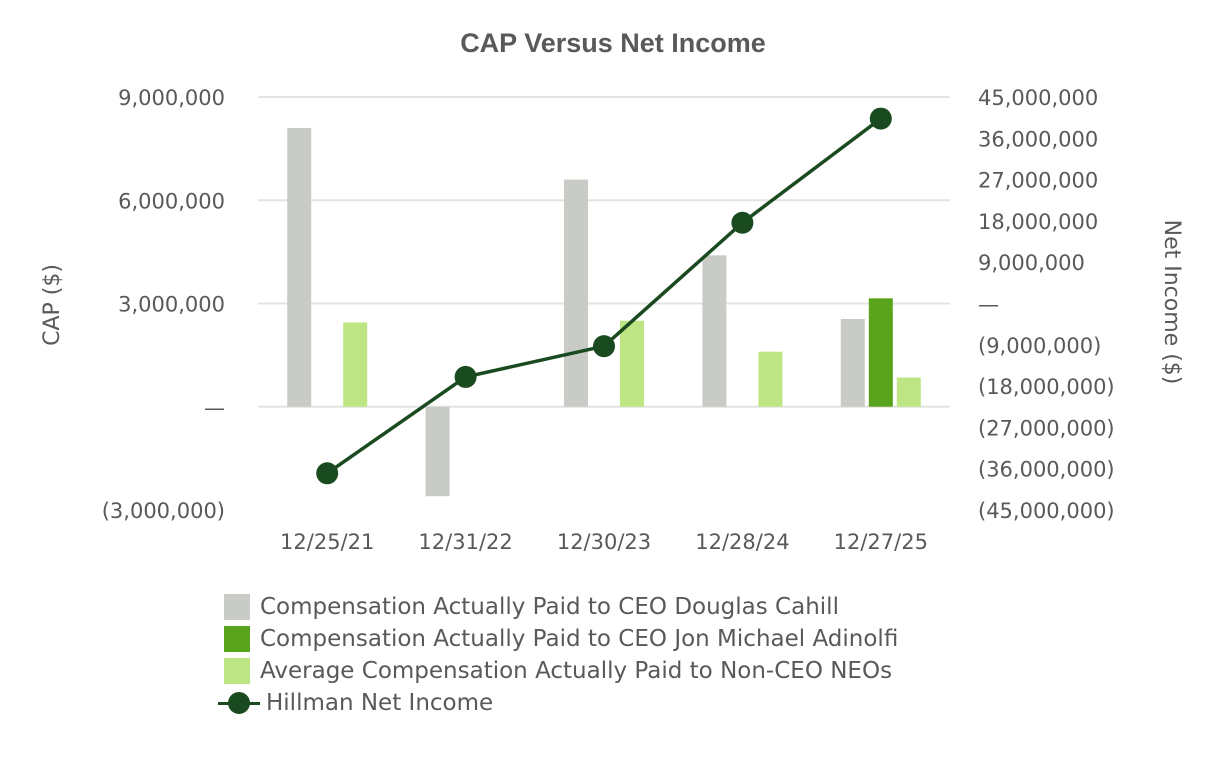  Describe the element at coordinates (558, 703) in the screenshot. I see `legend-item: Hillman Net Income` at that location.